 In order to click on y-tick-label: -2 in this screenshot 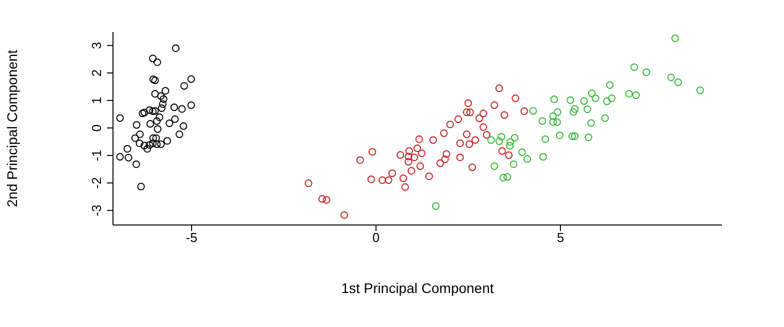, I will do `click(96, 183)`.